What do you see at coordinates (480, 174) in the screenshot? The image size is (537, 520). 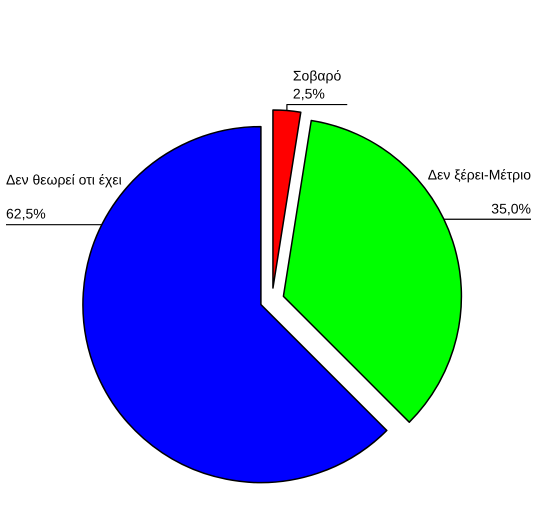 I see `slice-label: Δεν ξέρει-Μέτριο` at bounding box center [480, 174].